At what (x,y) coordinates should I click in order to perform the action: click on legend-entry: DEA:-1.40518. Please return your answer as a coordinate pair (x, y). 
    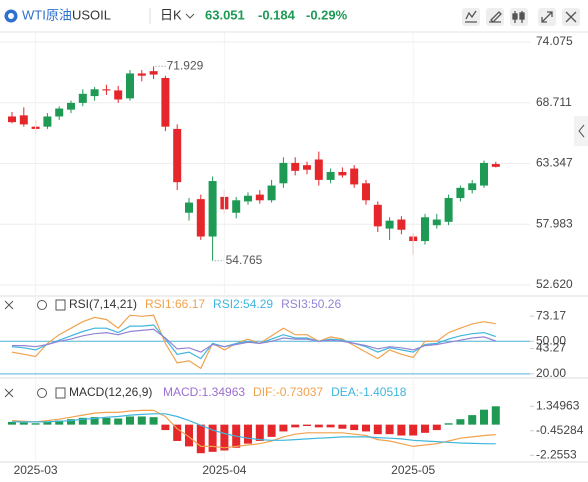
    Looking at the image, I should click on (369, 392).